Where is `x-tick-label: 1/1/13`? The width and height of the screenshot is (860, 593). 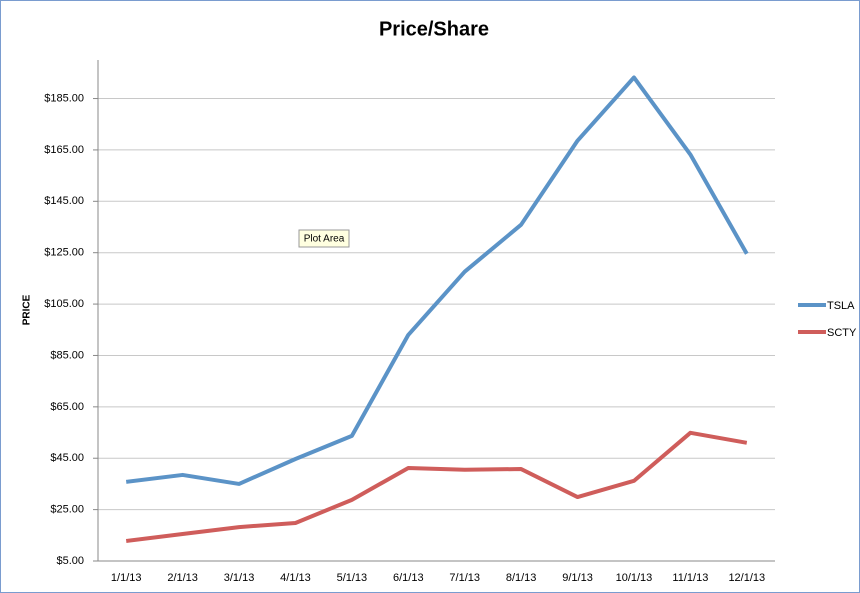
x-tick-label: 1/1/13 is located at coordinates (126, 578).